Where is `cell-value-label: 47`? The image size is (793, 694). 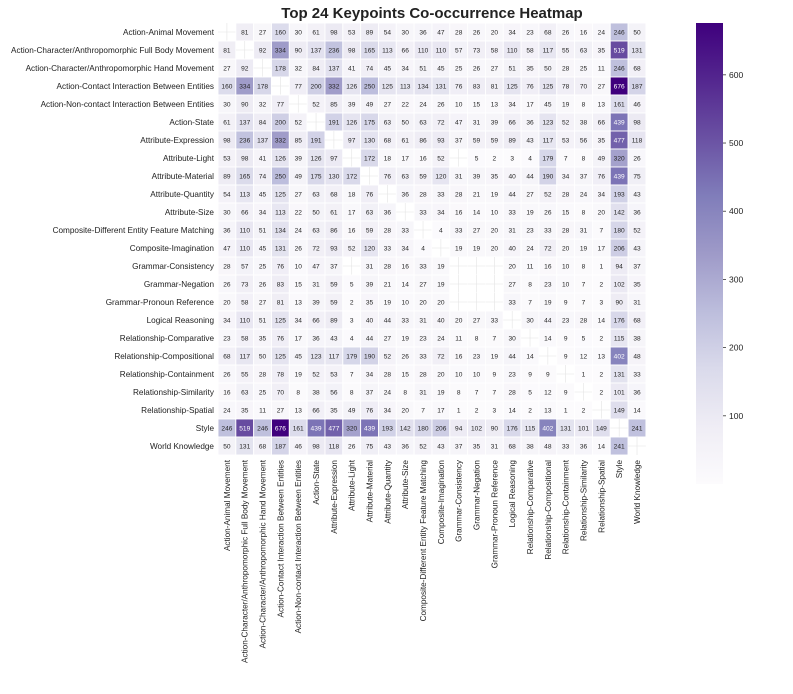 cell-value-label: 47 is located at coordinates (441, 32).